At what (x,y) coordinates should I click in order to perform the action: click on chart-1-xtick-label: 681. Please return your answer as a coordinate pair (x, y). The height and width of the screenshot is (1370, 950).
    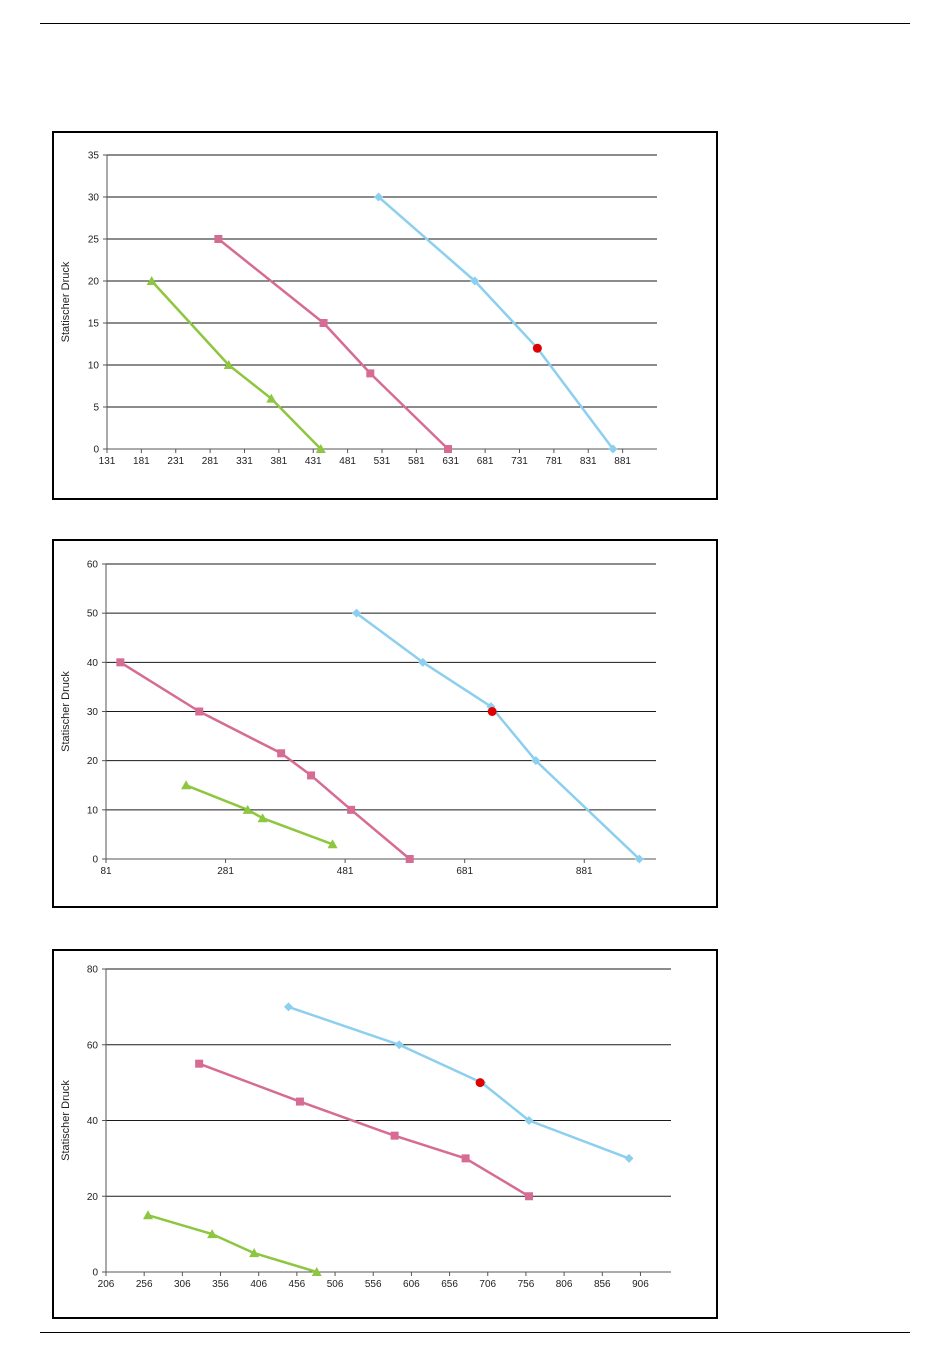
    Looking at the image, I should click on (485, 461).